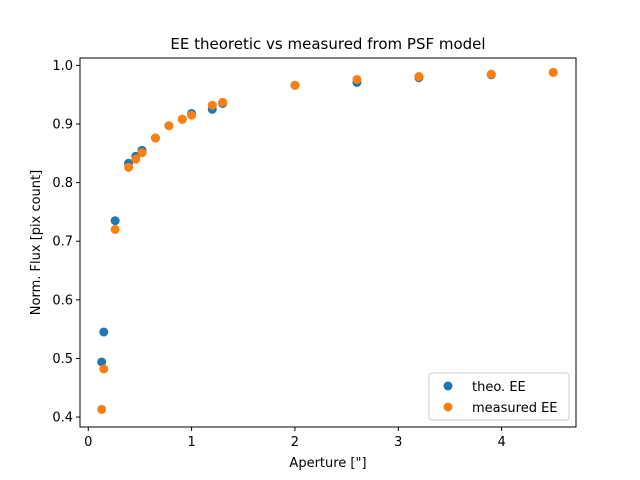 The width and height of the screenshot is (640, 480). What do you see at coordinates (448, 407) in the screenshot?
I see `legend-marker-measured-ee` at bounding box center [448, 407].